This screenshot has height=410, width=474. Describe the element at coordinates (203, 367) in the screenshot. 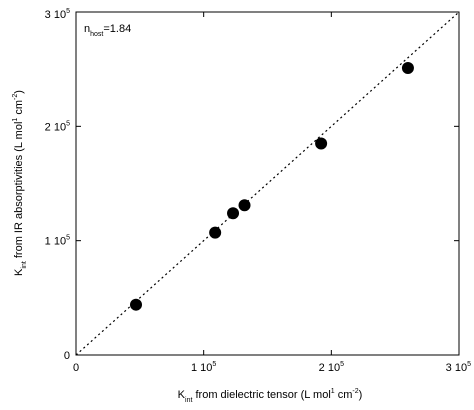

I see `x-tick-label: 1 105` at that location.